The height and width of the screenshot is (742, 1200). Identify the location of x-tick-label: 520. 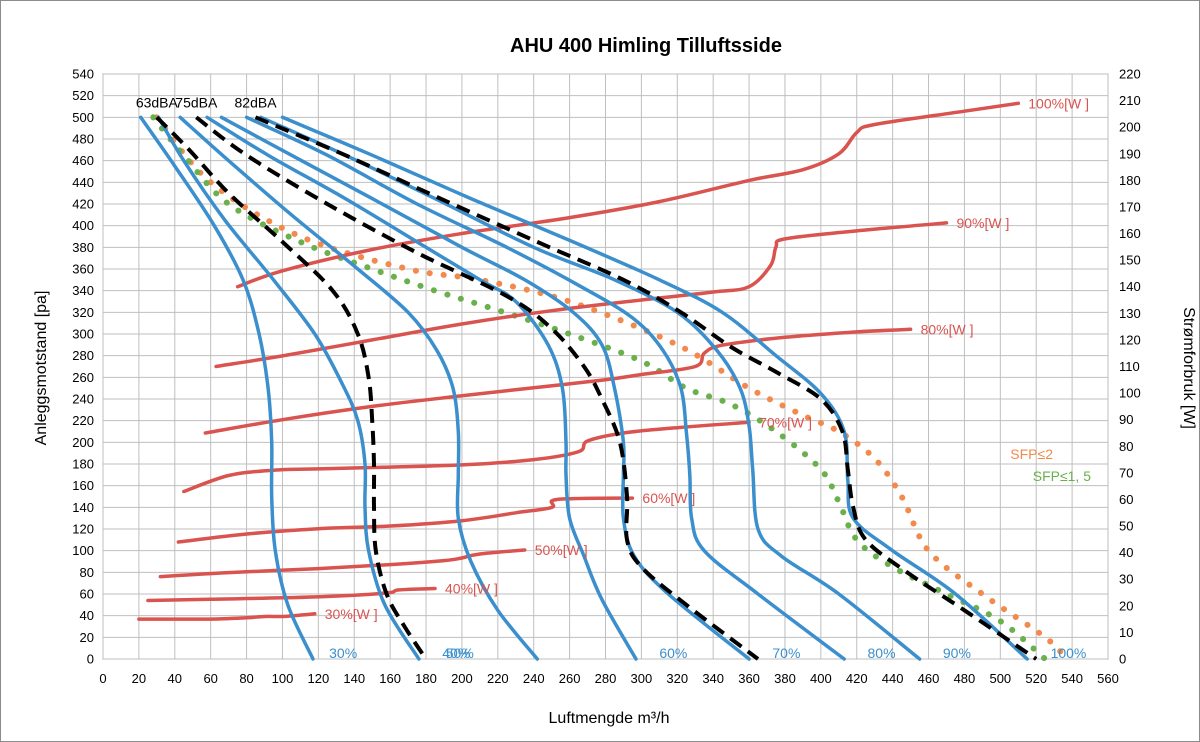
(1036, 678).